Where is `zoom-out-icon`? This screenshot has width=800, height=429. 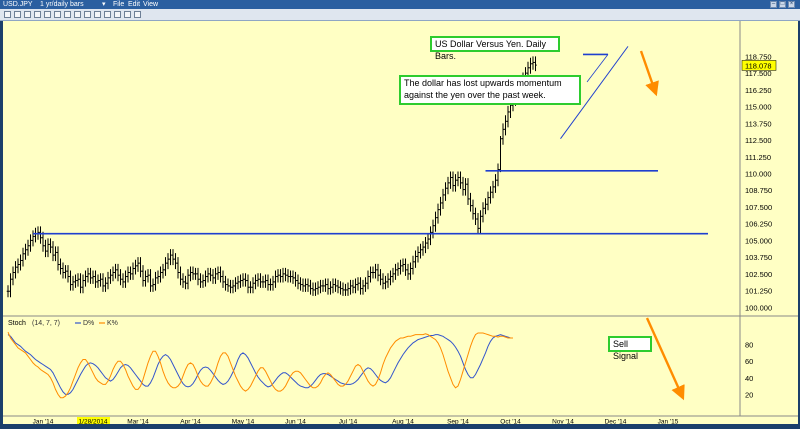
zoom-out-icon is located at coordinates (47, 14).